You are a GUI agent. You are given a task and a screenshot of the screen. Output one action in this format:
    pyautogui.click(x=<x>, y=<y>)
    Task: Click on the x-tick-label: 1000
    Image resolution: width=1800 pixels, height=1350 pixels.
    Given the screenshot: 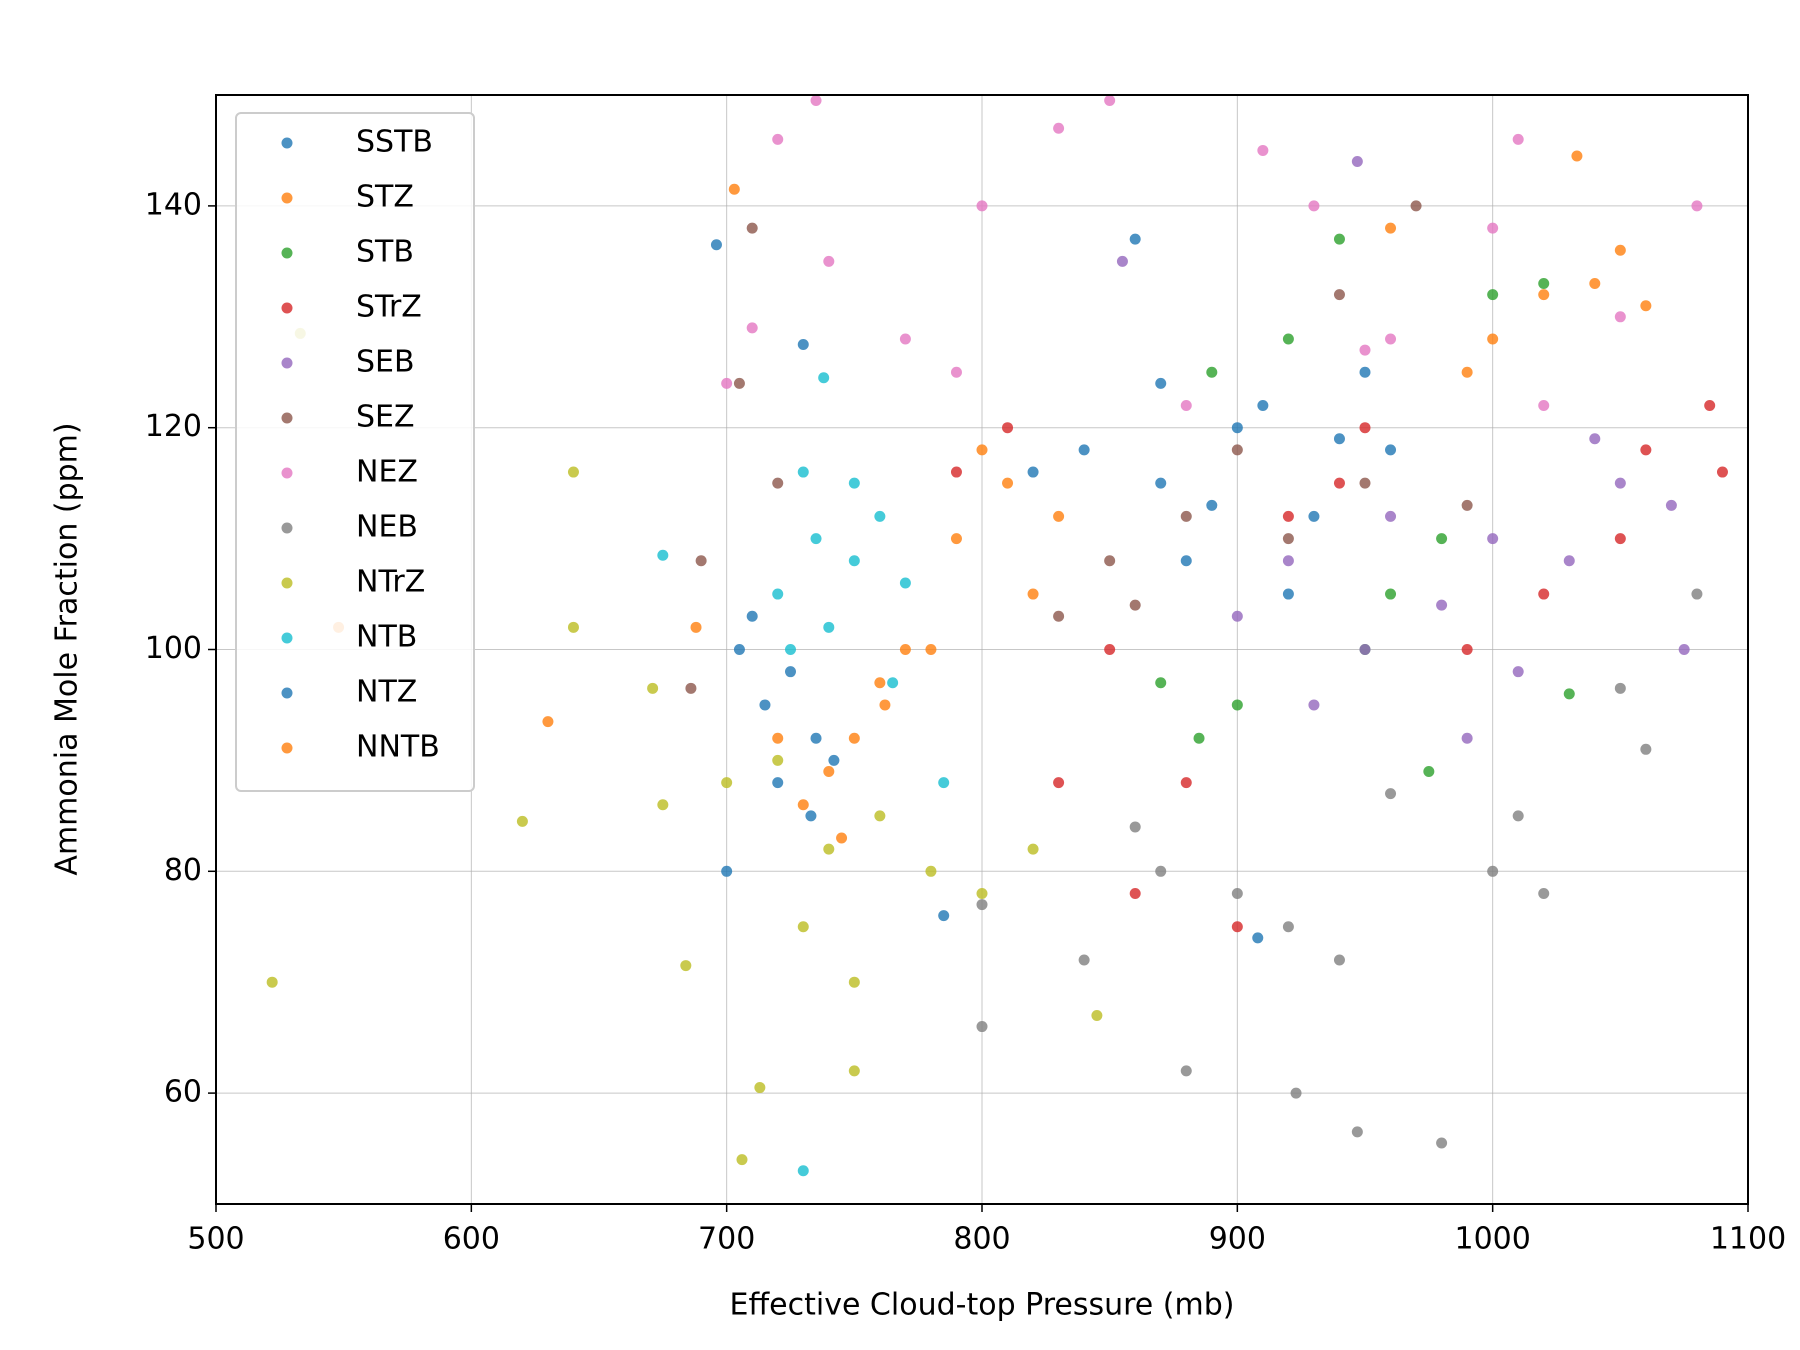 What is the action you would take?
    pyautogui.click(x=1492, y=1239)
    